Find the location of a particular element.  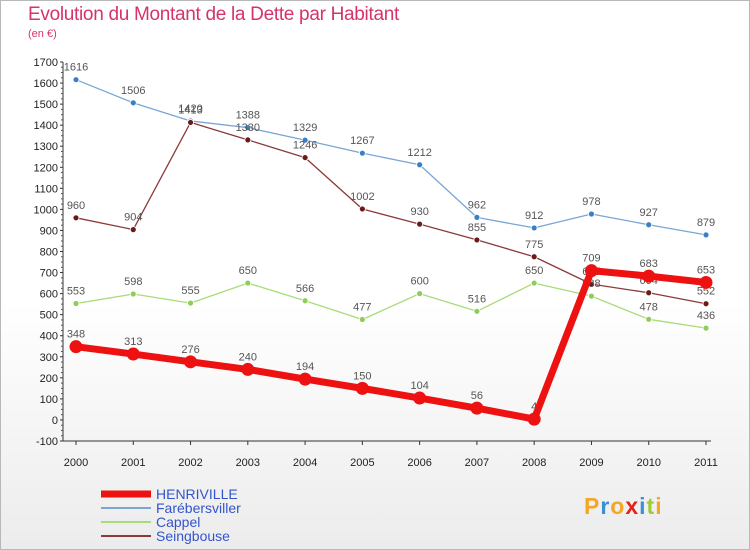

data-label-farebersviller: 912 is located at coordinates (534, 216).